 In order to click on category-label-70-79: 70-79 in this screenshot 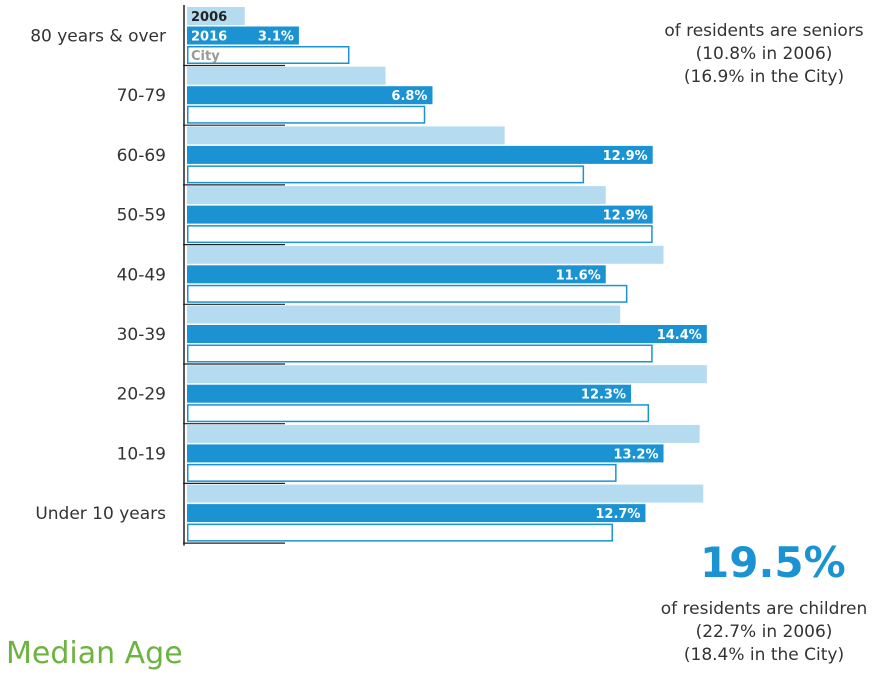, I will do `click(141, 96)`.